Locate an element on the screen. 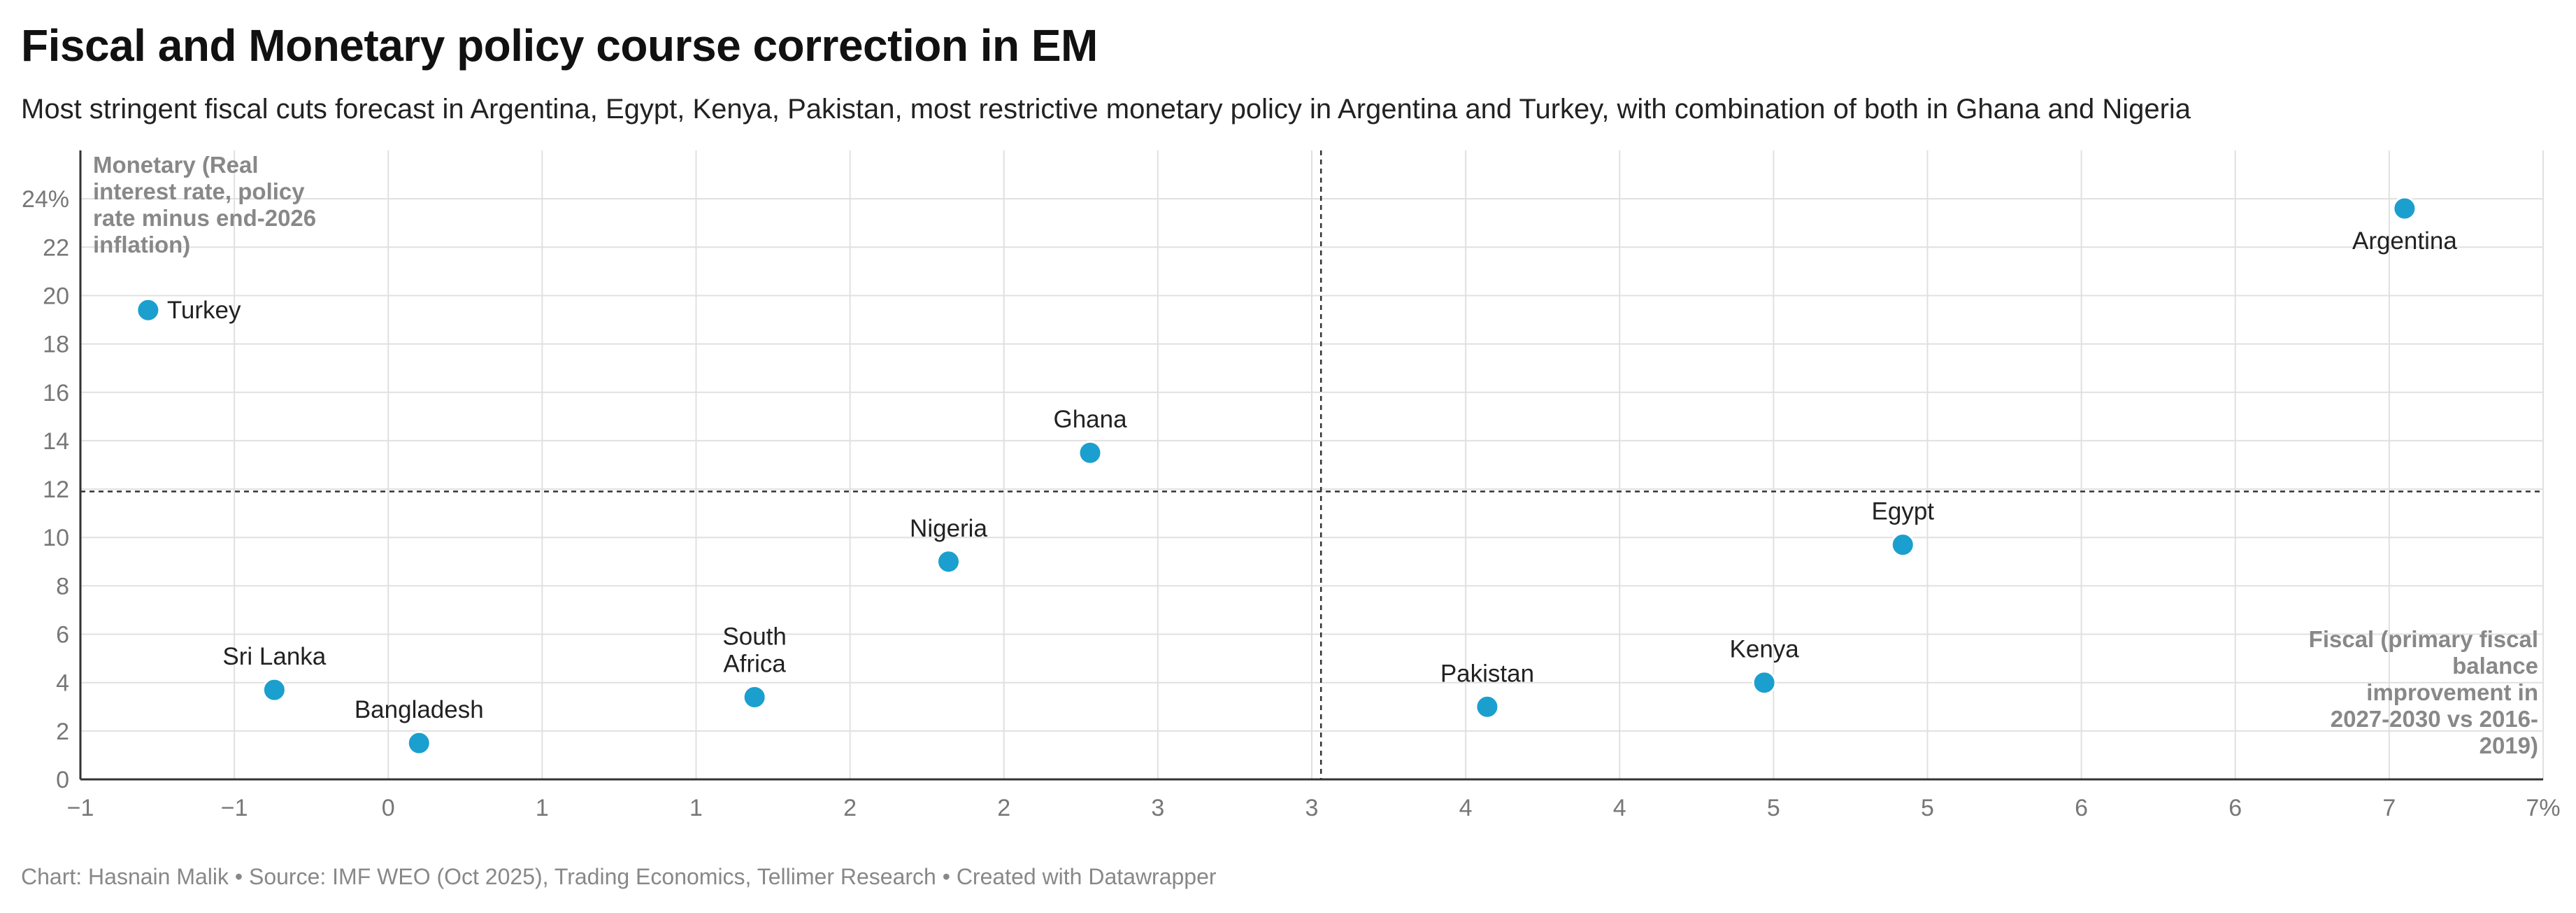 This screenshot has width=2576, height=913. x-axis-title-line: balance is located at coordinates (2495, 666).